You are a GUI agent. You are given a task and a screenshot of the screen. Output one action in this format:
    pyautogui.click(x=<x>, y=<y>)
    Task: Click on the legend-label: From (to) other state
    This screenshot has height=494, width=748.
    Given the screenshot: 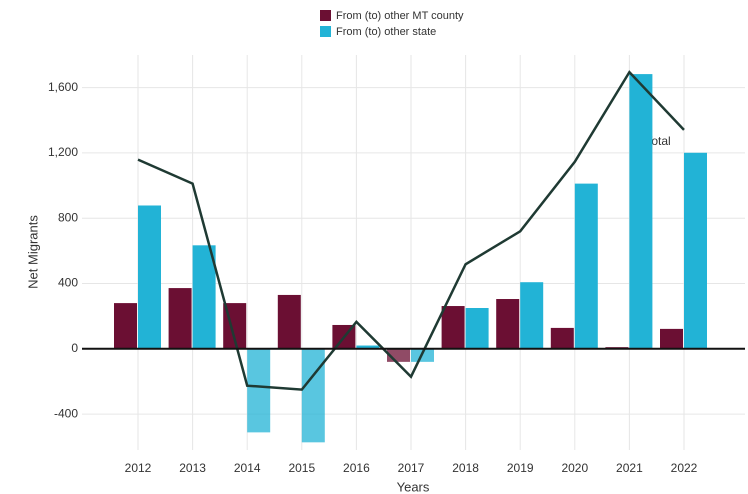 What is the action you would take?
    pyautogui.click(x=386, y=32)
    